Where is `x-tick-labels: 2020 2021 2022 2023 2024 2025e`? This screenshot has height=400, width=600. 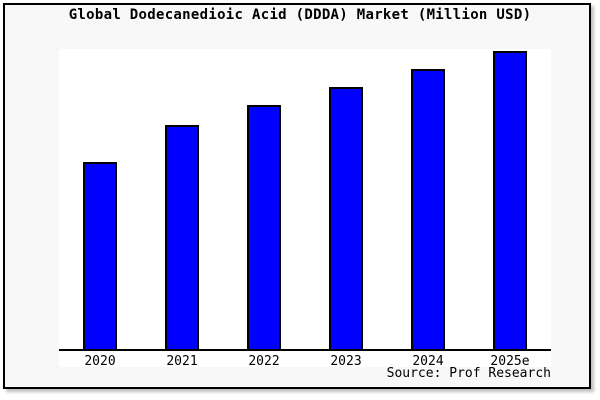 x-tick-labels: 2020 2021 2022 2023 2024 2025e is located at coordinates (305, 361).